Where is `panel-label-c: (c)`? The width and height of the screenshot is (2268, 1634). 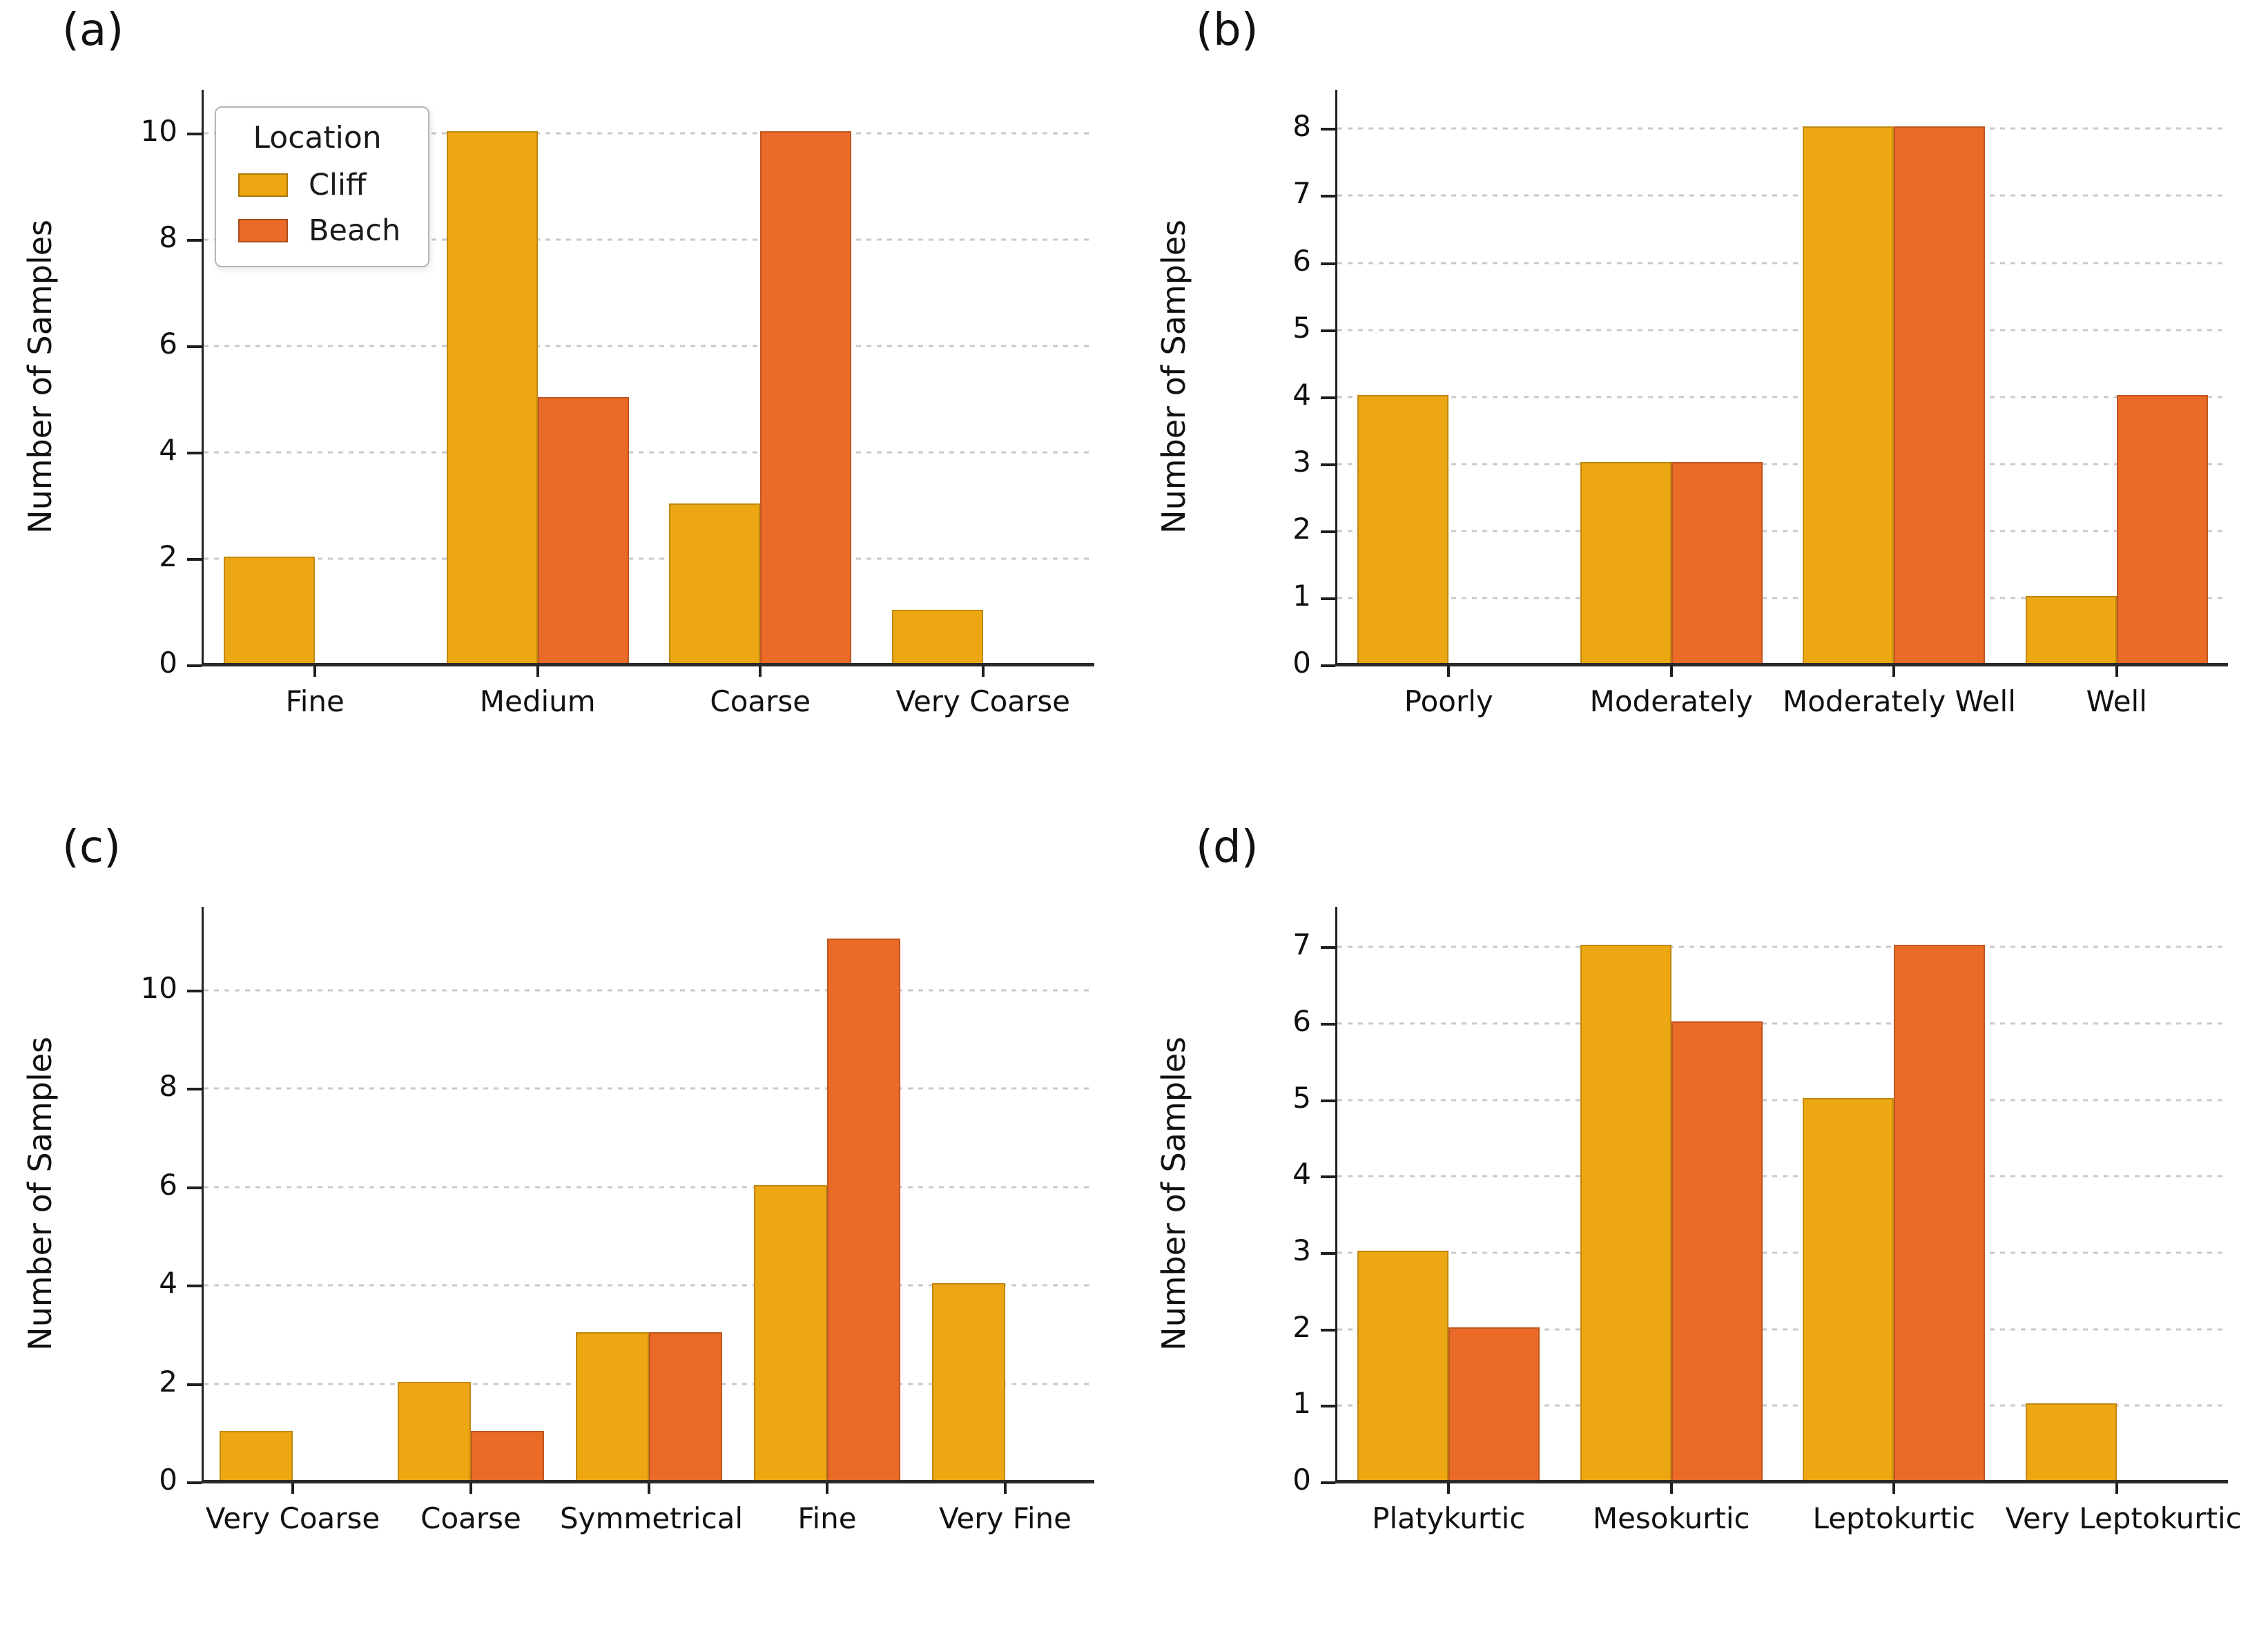 panel-label-c: (c) is located at coordinates (92, 847).